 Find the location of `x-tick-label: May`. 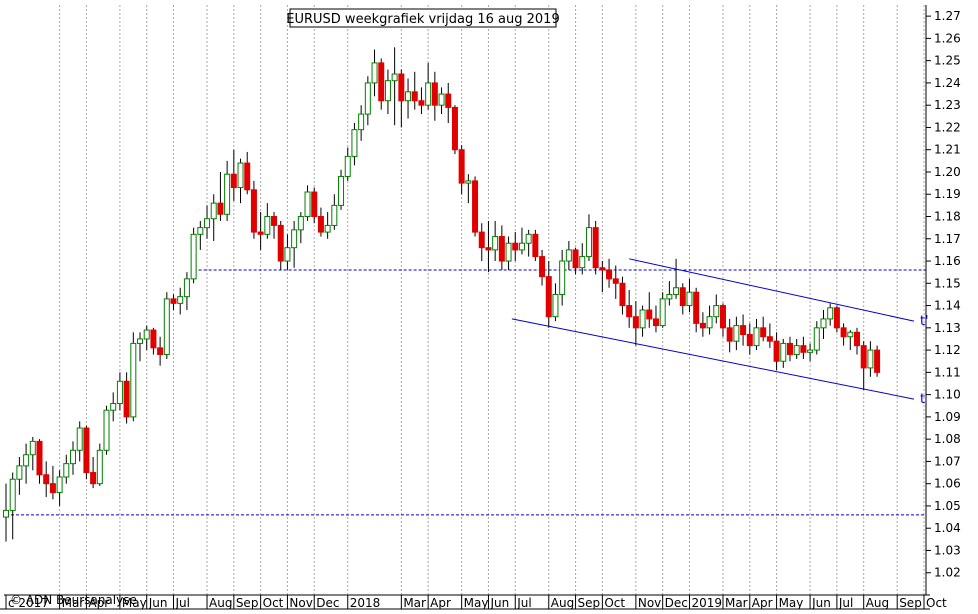

x-tick-label: May is located at coordinates (476, 603).